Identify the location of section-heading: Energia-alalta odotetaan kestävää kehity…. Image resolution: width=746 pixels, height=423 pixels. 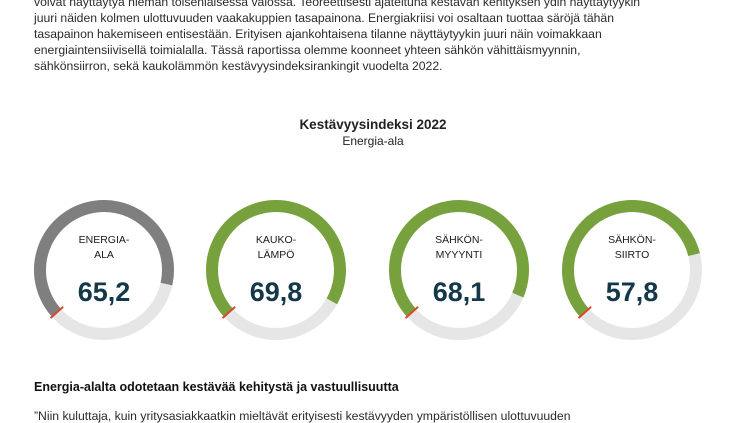
(216, 387).